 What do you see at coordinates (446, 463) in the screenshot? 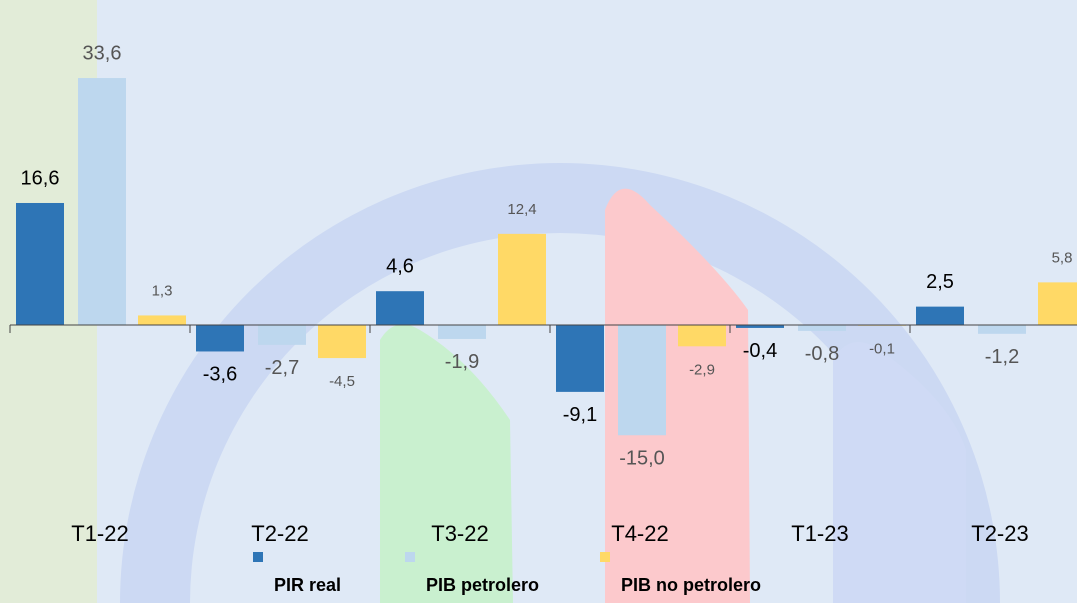
I see `decor-green` at bounding box center [446, 463].